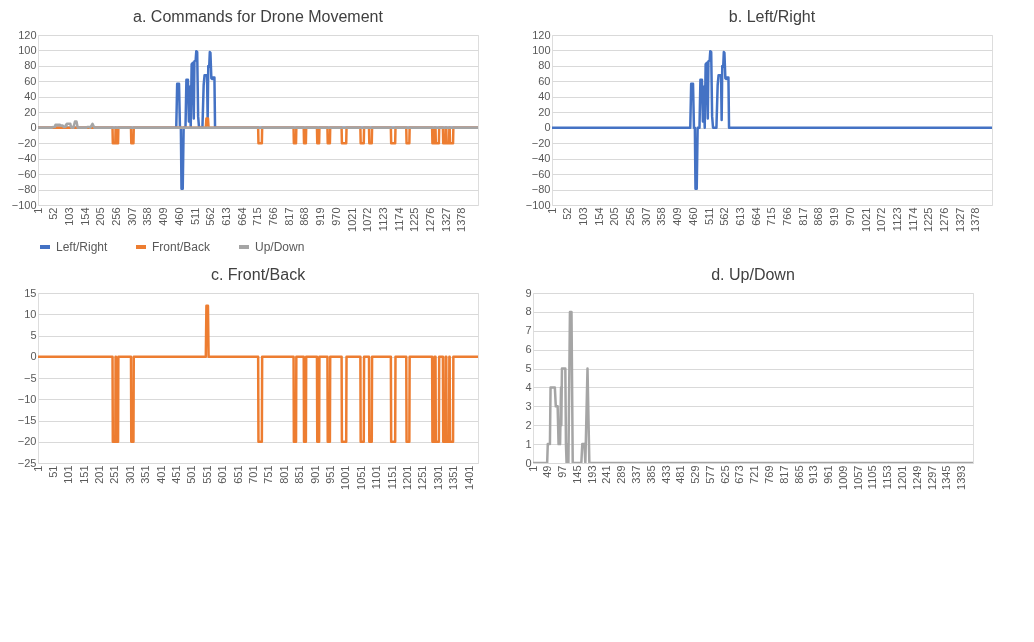  I want to click on x-tick-label: 451, so click(176, 474).